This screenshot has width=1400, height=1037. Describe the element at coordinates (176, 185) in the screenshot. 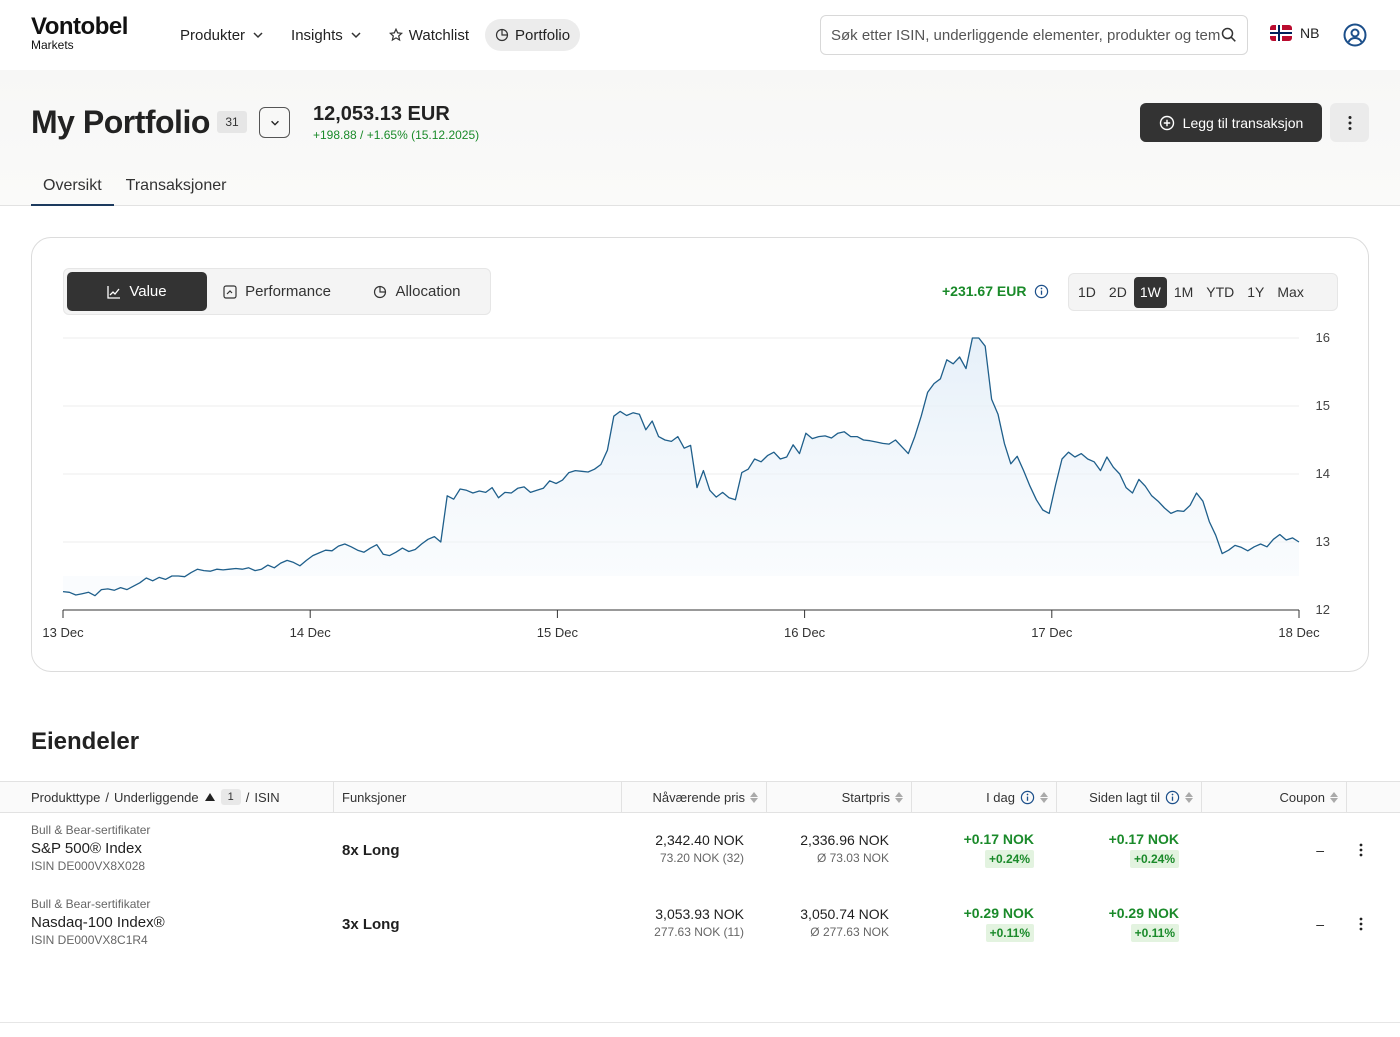

I see `tab-transaksjoner: Transaksjoner` at that location.